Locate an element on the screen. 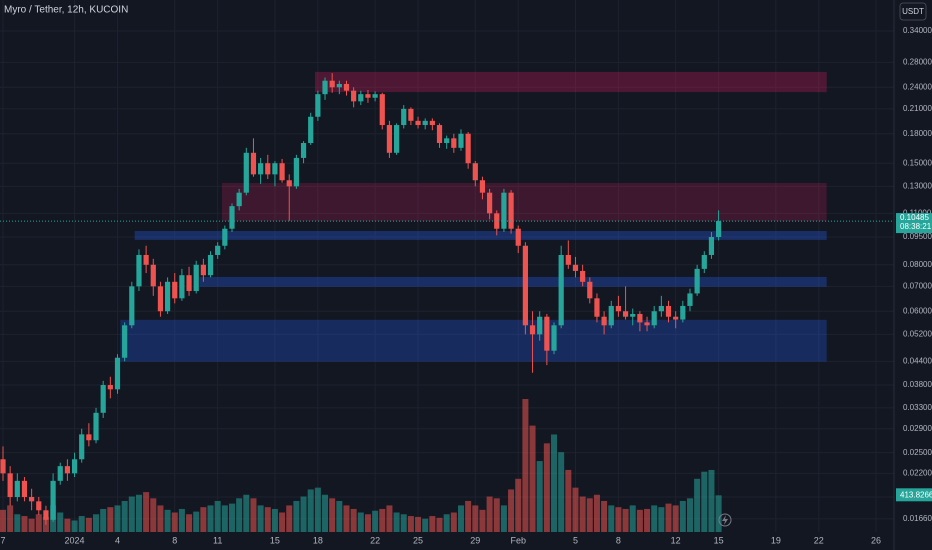 The image size is (932, 550). y-tick-label: 0.15000 is located at coordinates (917, 162).